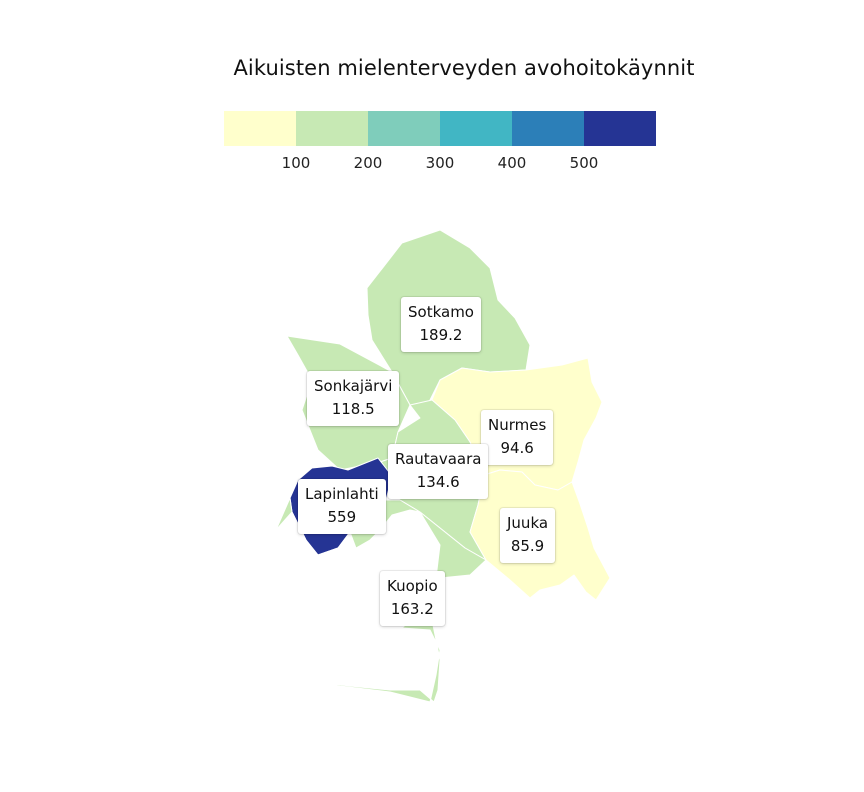 This screenshot has height=792, width=864. I want to click on legend-tick-400: 400, so click(512, 163).